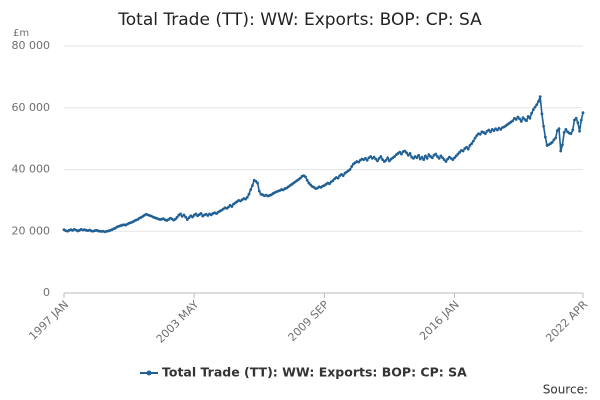 Image resolution: width=600 pixels, height=400 pixels. I want to click on x-tick-label: 2009 SEP, so click(309, 321).